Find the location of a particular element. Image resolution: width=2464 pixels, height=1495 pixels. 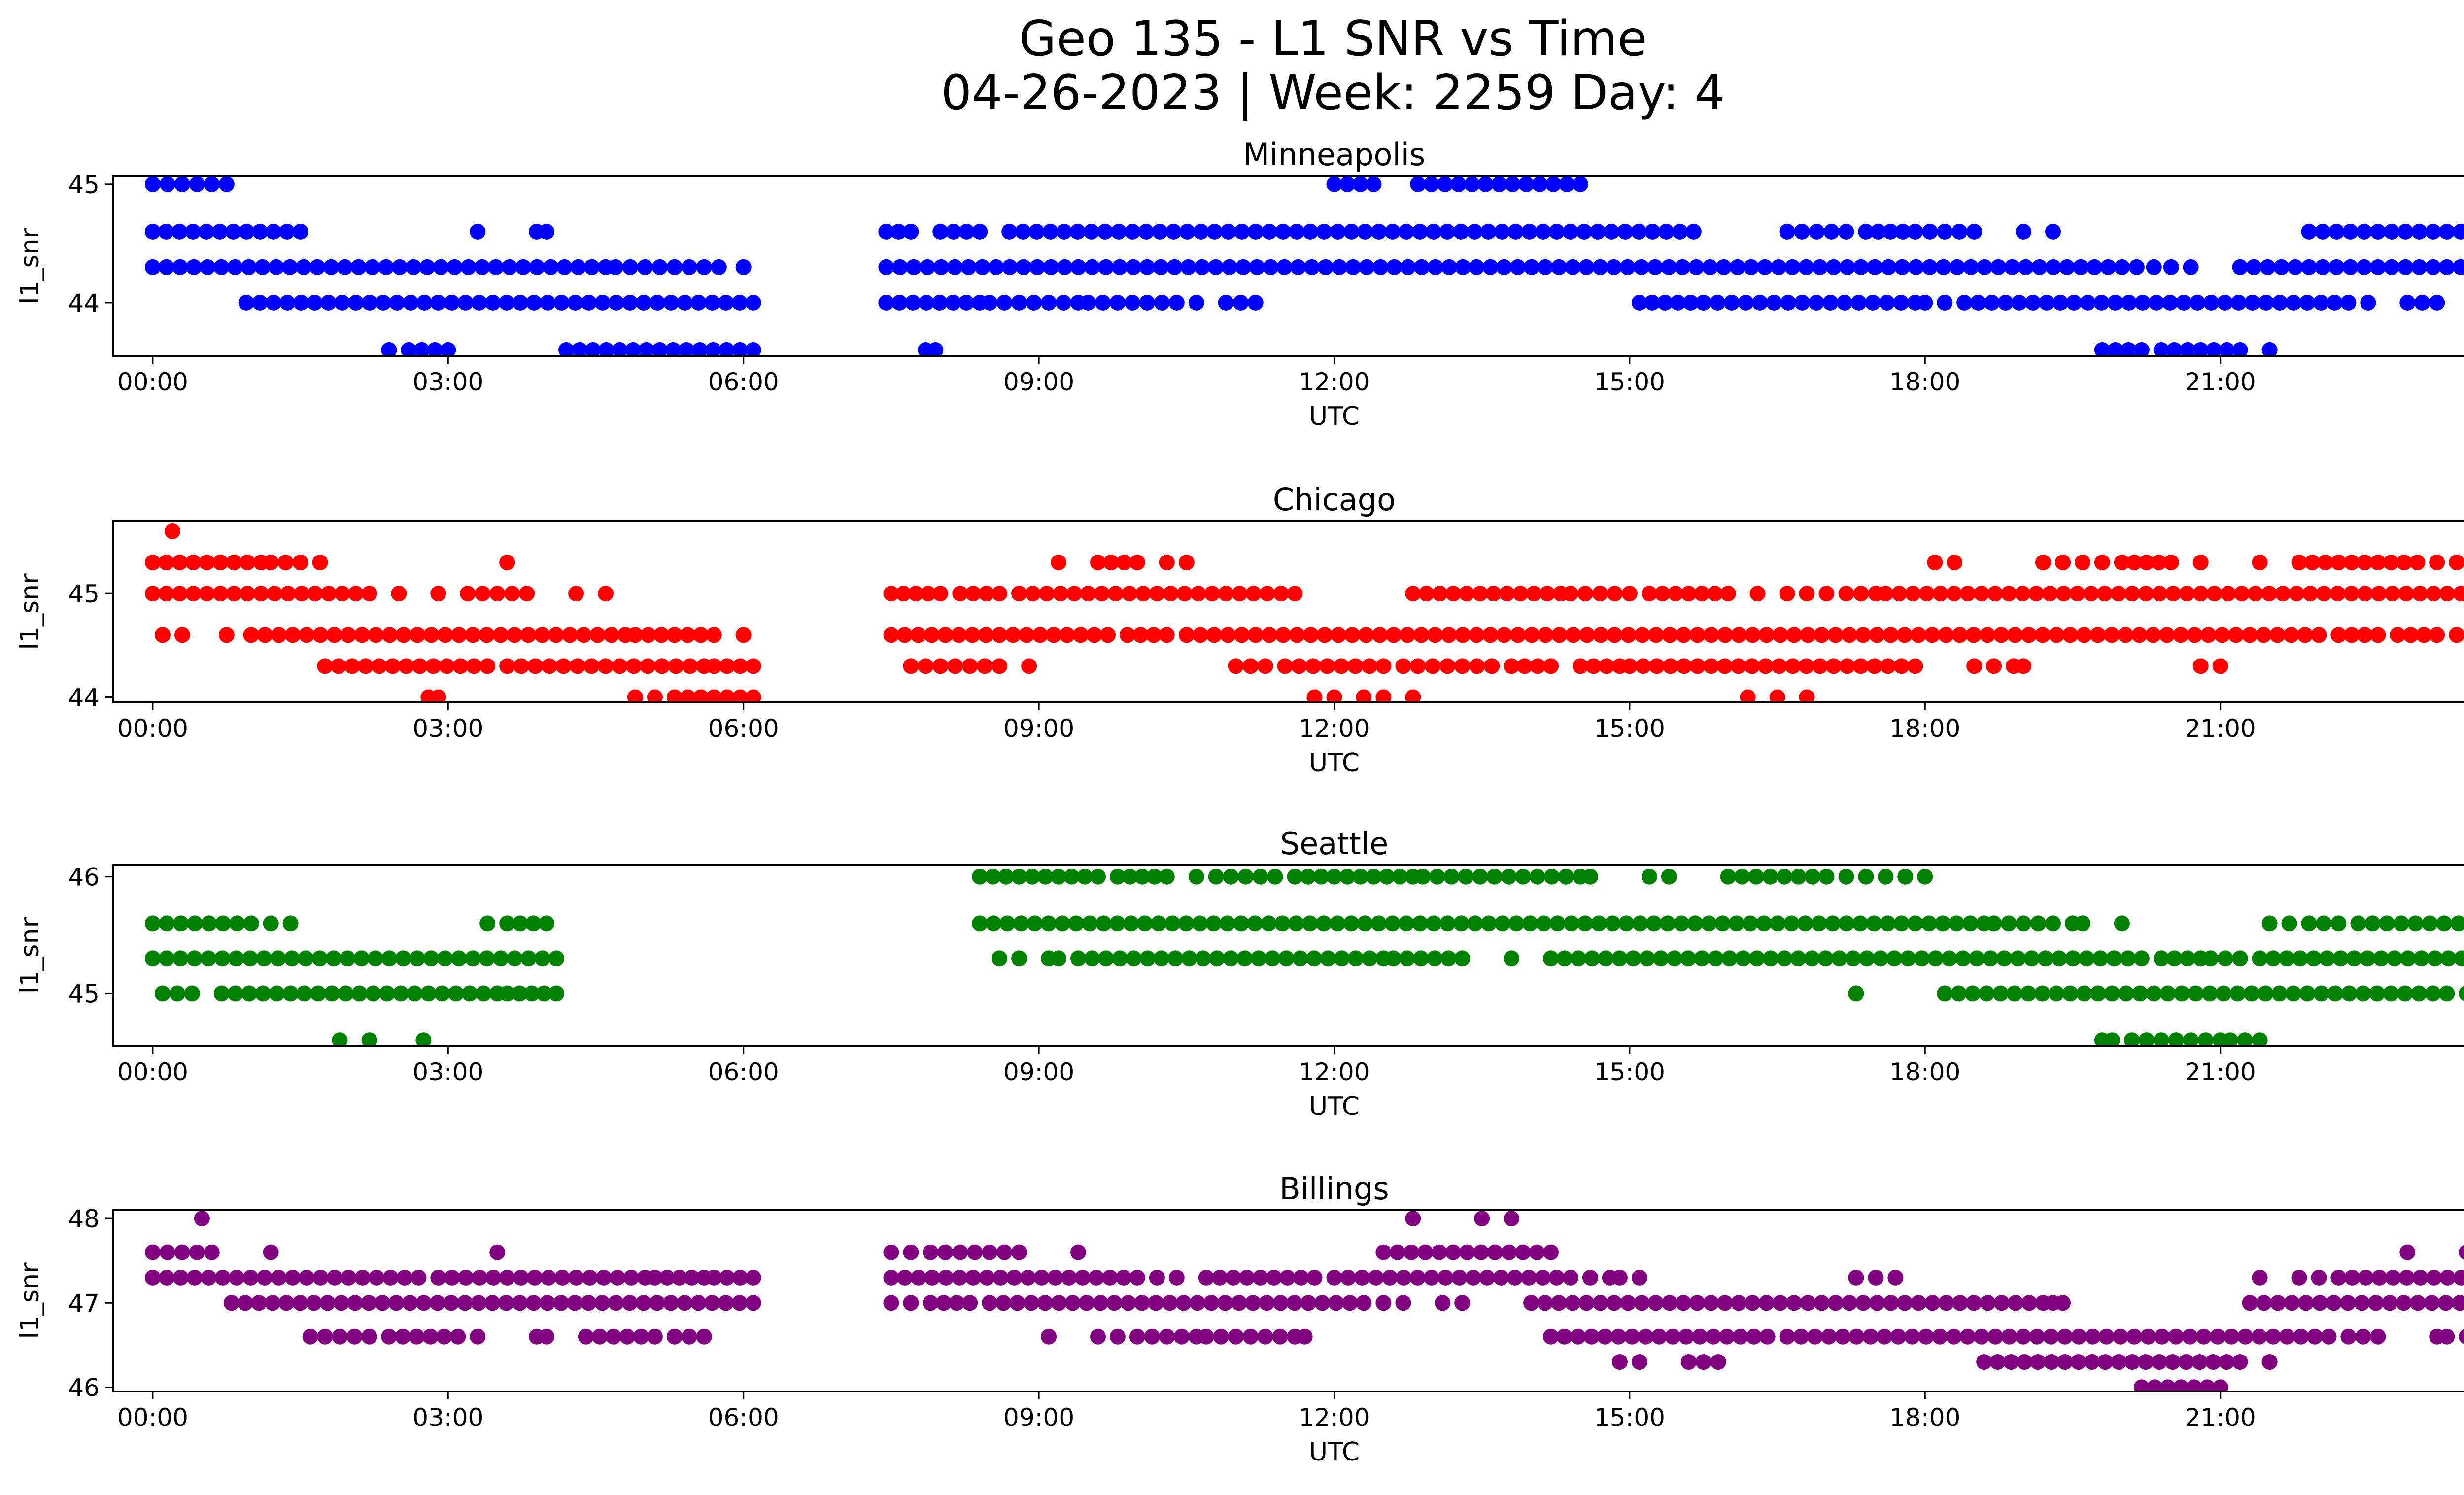

x-tick-label: 12:00 is located at coordinates (1334, 1072).